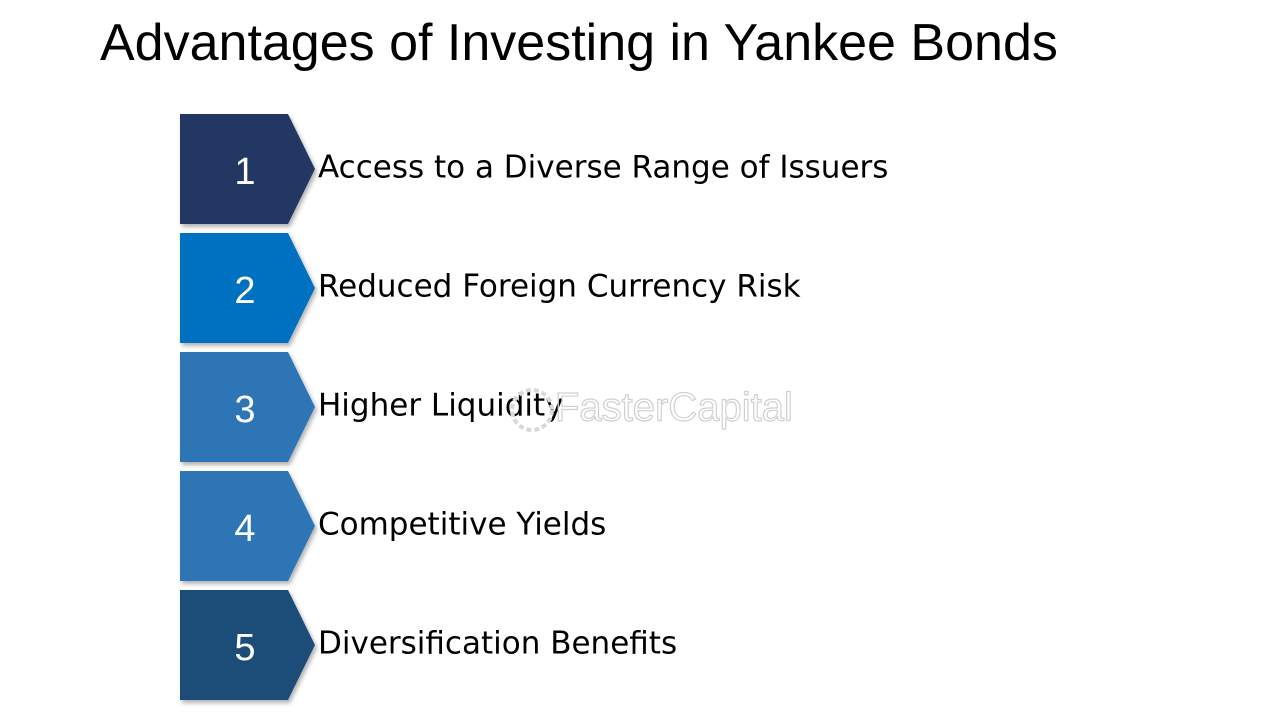 This screenshot has width=1280, height=720. Describe the element at coordinates (462, 525) in the screenshot. I see `item-label: Competitive Yields` at that location.